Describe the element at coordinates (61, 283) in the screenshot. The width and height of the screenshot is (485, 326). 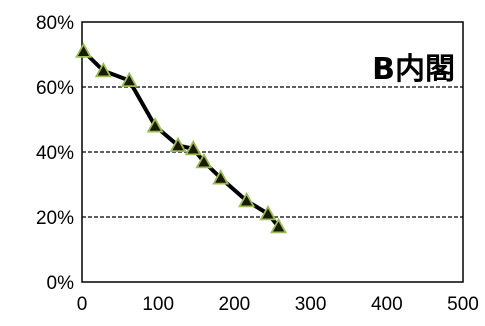
I see `y-tick-label: 0%` at that location.